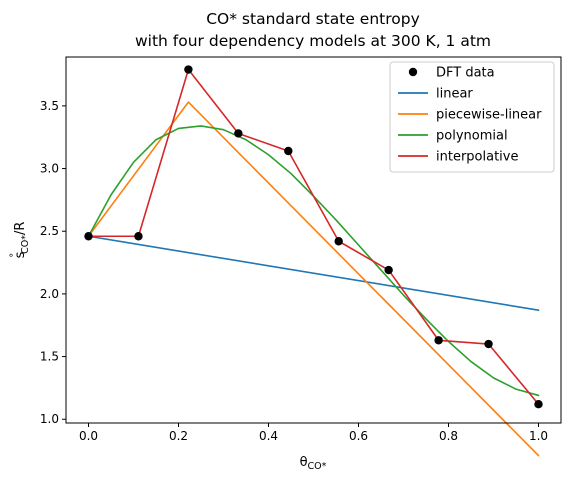 Image resolution: width=571 pixels, height=483 pixels. I want to click on y-tick-label: 1.5, so click(49, 357).